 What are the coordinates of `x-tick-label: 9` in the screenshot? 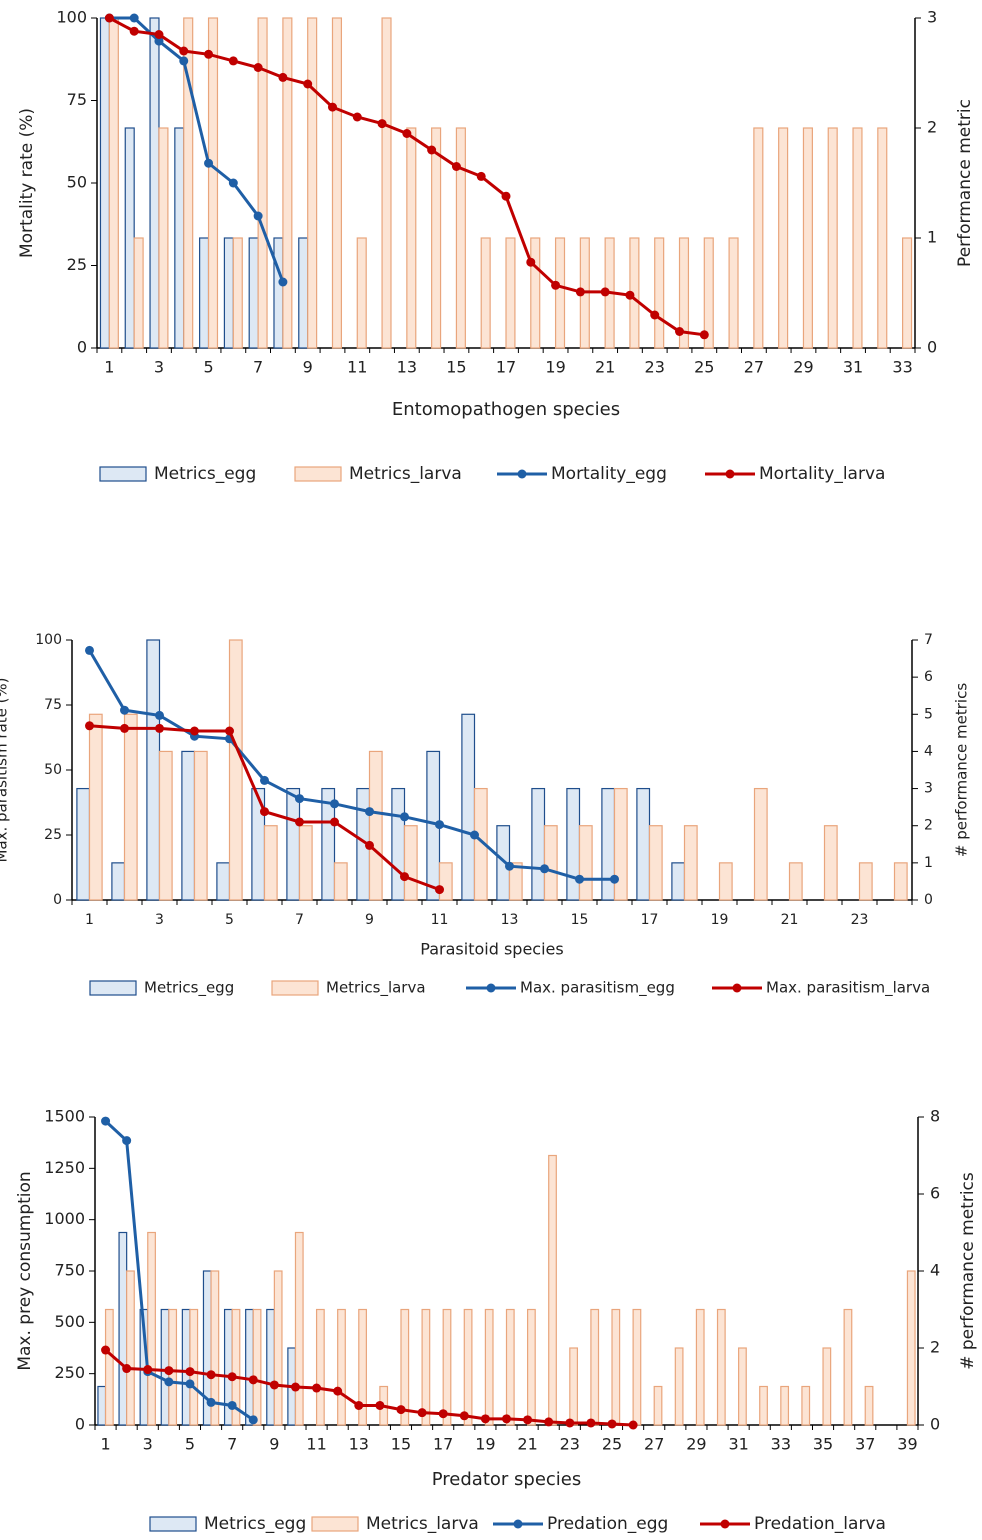 It's located at (274, 1444).